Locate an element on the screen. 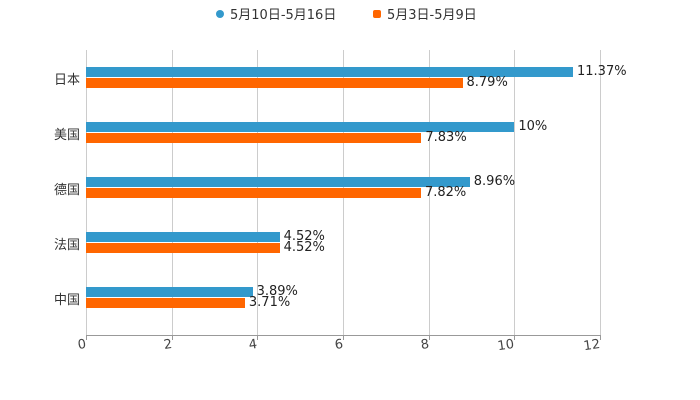 This screenshot has width=700, height=400. x-tick-label: 6 is located at coordinates (339, 345).